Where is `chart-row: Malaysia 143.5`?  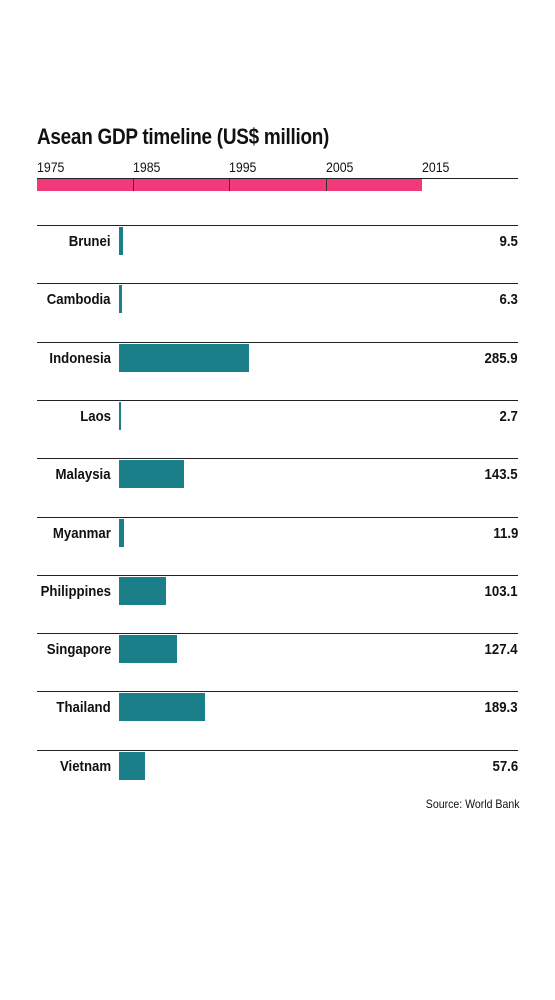 chart-row: Malaysia 143.5 is located at coordinates (277, 487).